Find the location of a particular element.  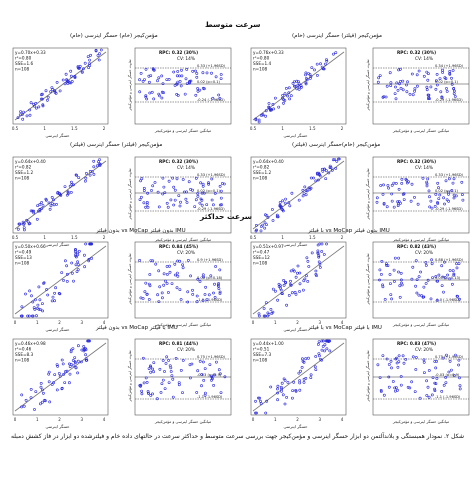

y-axis-label: تفاوت حسگر اینرسی و مؤمن‌کیجر is located at coordinates (367, 376).